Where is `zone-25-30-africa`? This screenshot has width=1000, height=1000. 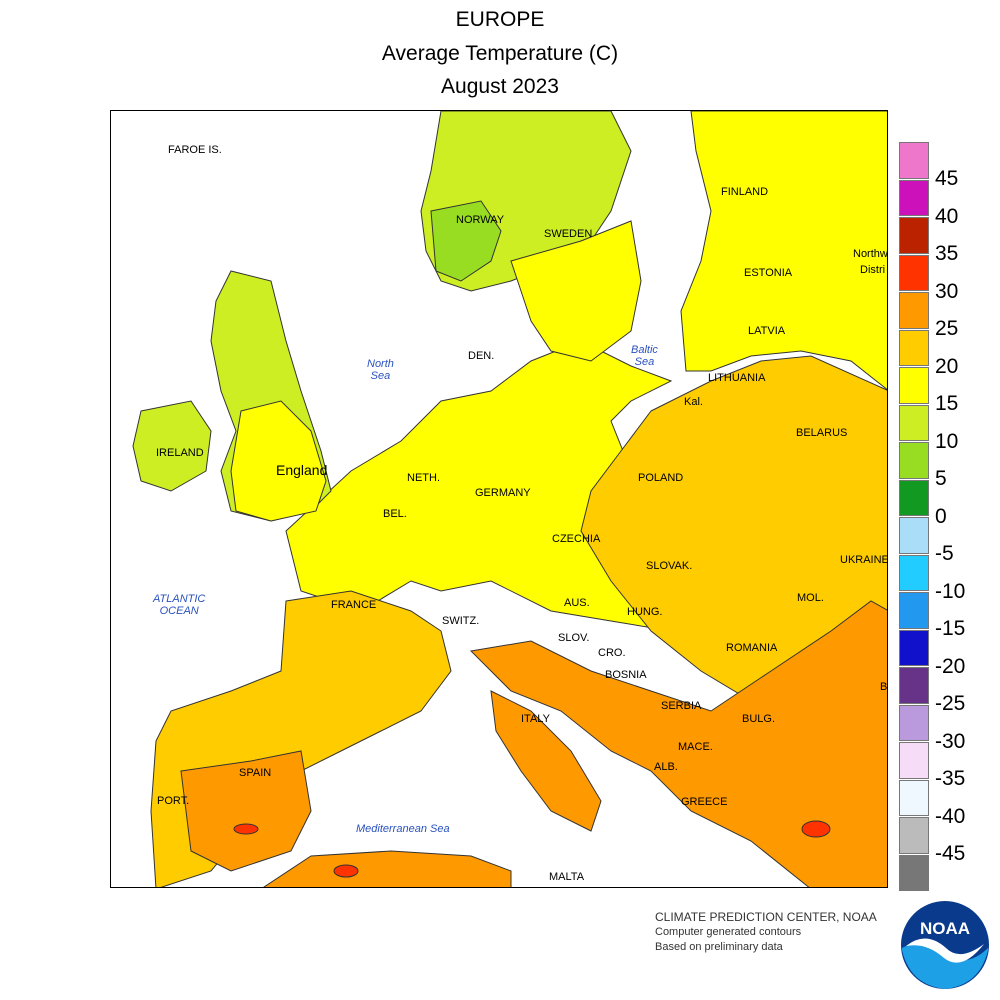
zone-25-30-africa is located at coordinates (387, 868).